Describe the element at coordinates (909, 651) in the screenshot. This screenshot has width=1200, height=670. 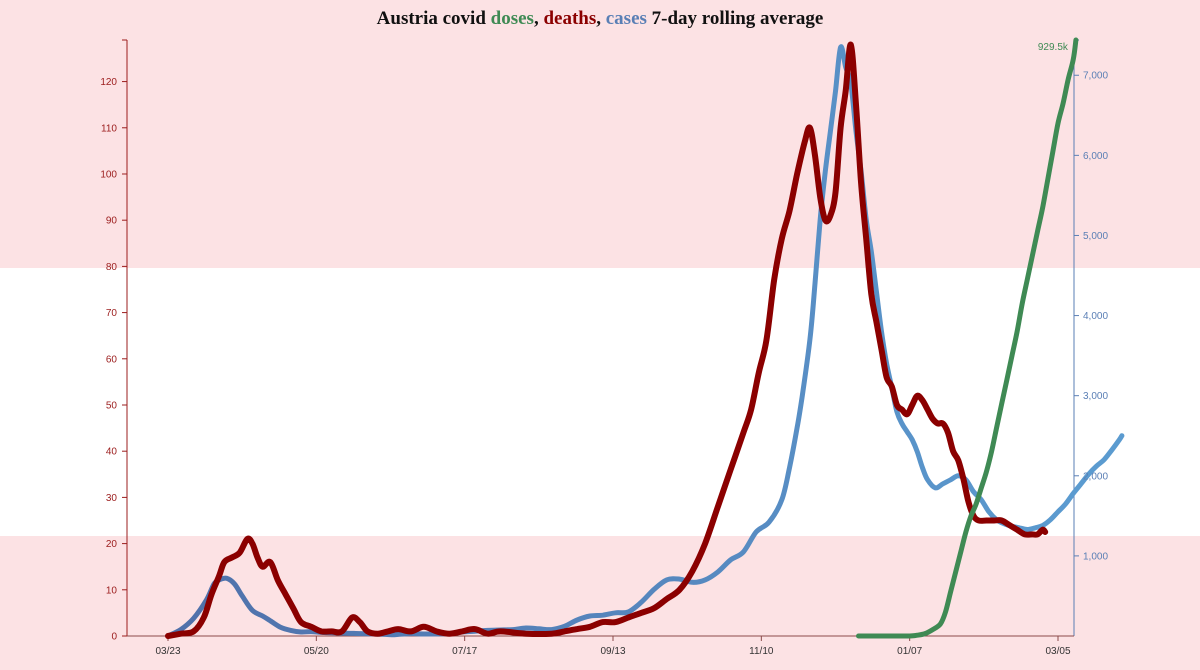
I see `x-axis-tick-label: 01/07` at that location.